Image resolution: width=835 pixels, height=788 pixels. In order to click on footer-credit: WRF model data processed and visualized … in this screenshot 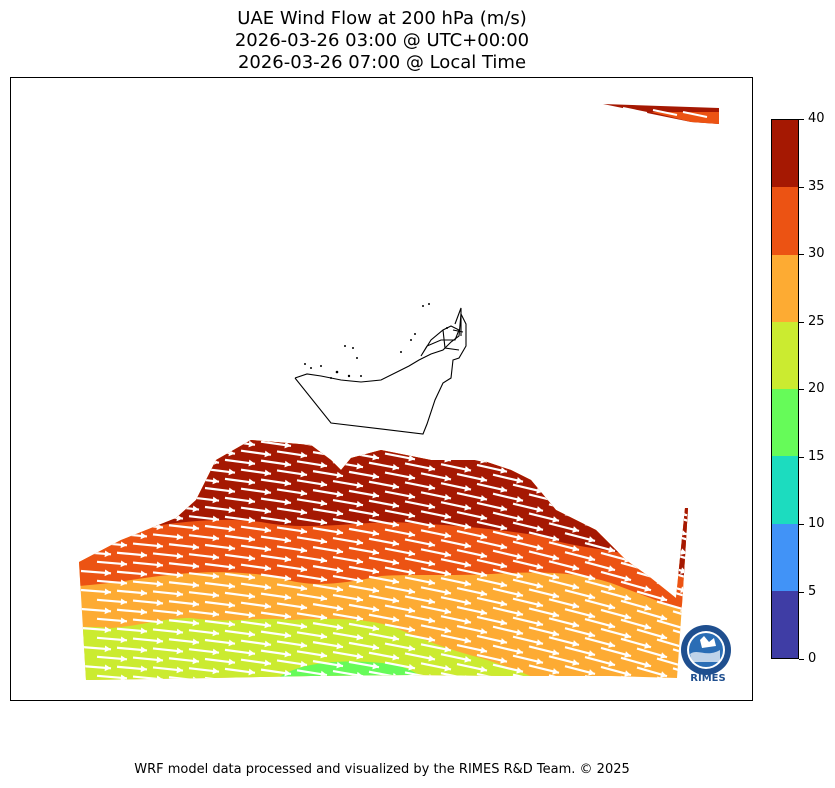, I will do `click(382, 769)`.